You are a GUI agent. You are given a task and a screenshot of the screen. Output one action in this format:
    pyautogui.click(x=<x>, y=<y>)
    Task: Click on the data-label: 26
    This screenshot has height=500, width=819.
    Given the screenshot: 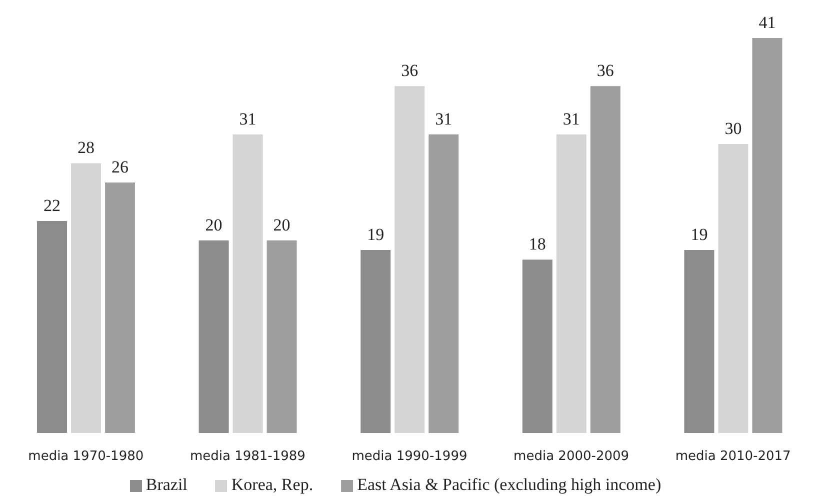 What is the action you would take?
    pyautogui.click(x=120, y=167)
    